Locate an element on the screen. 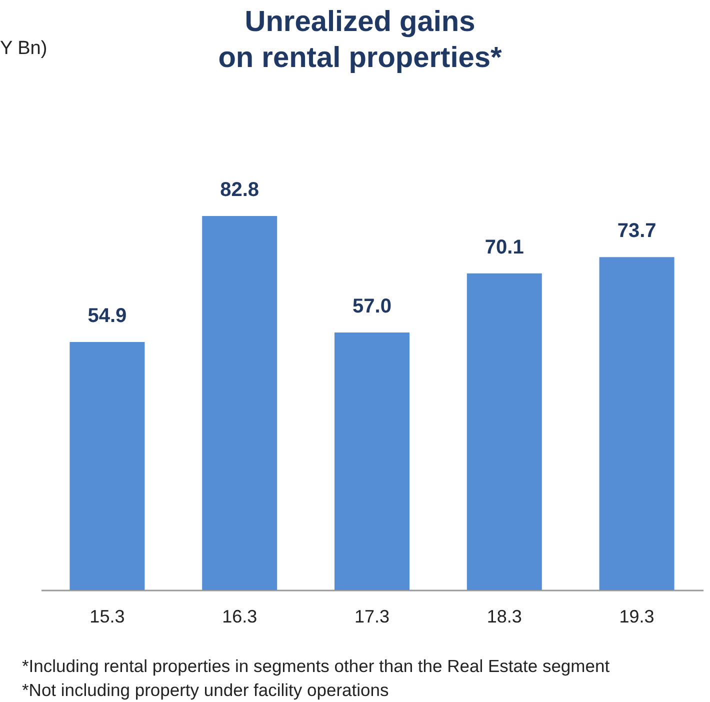  x-tick-label: 15.3 is located at coordinates (107, 616).